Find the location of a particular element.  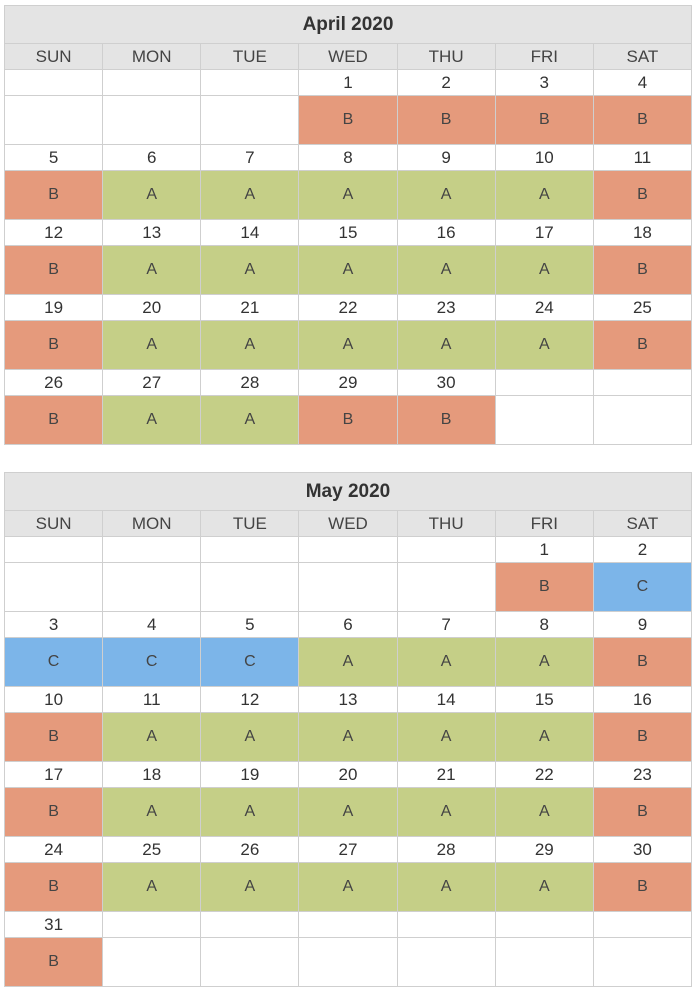

date-number-row: 12 13 14 15 16 17 18 is located at coordinates (348, 232).